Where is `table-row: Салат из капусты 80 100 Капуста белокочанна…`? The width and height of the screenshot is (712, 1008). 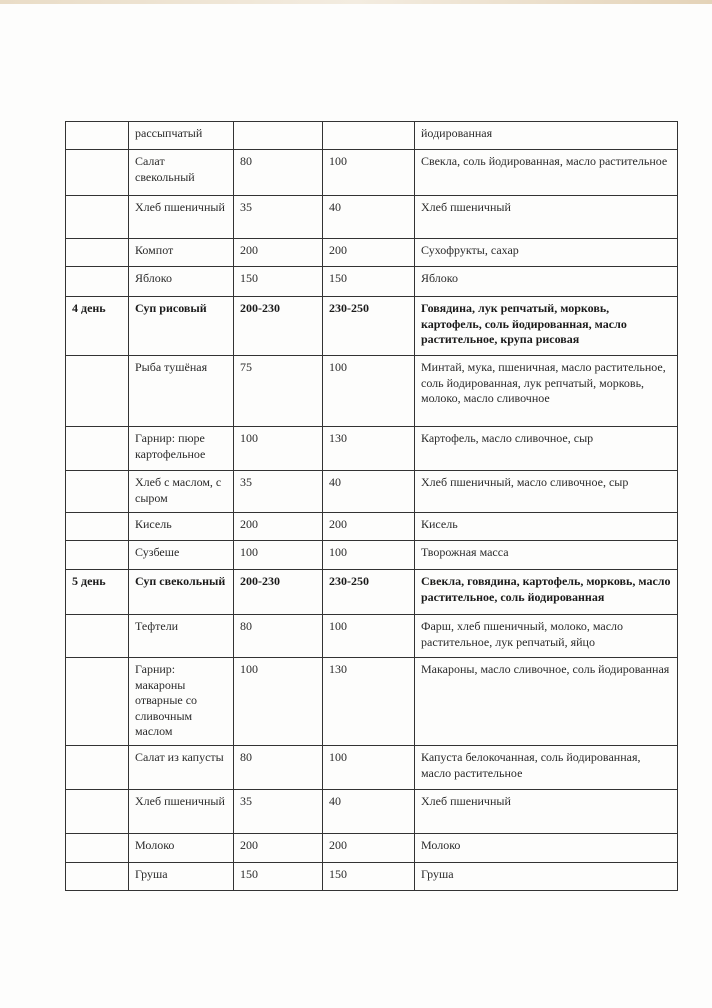 table-row: Салат из капусты 80 100 Капуста белокочанна… is located at coordinates (371, 767).